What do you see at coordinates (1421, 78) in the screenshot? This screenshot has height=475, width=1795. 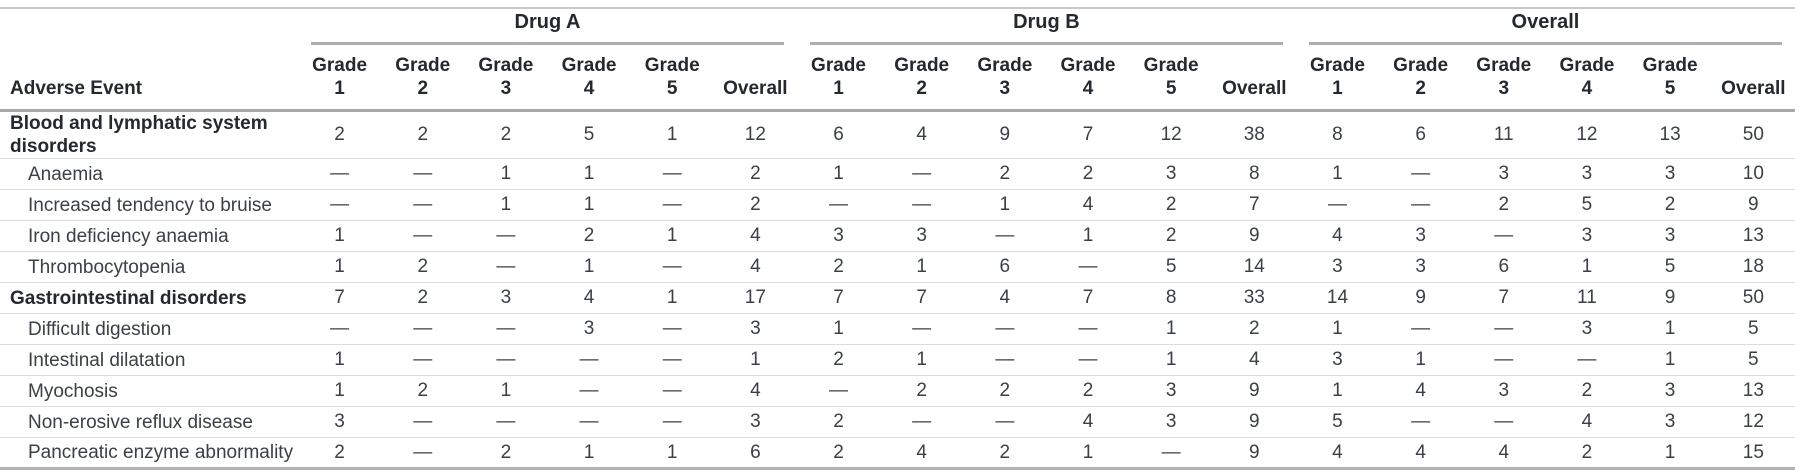 I see `column-header: Grade 2` at bounding box center [1421, 78].